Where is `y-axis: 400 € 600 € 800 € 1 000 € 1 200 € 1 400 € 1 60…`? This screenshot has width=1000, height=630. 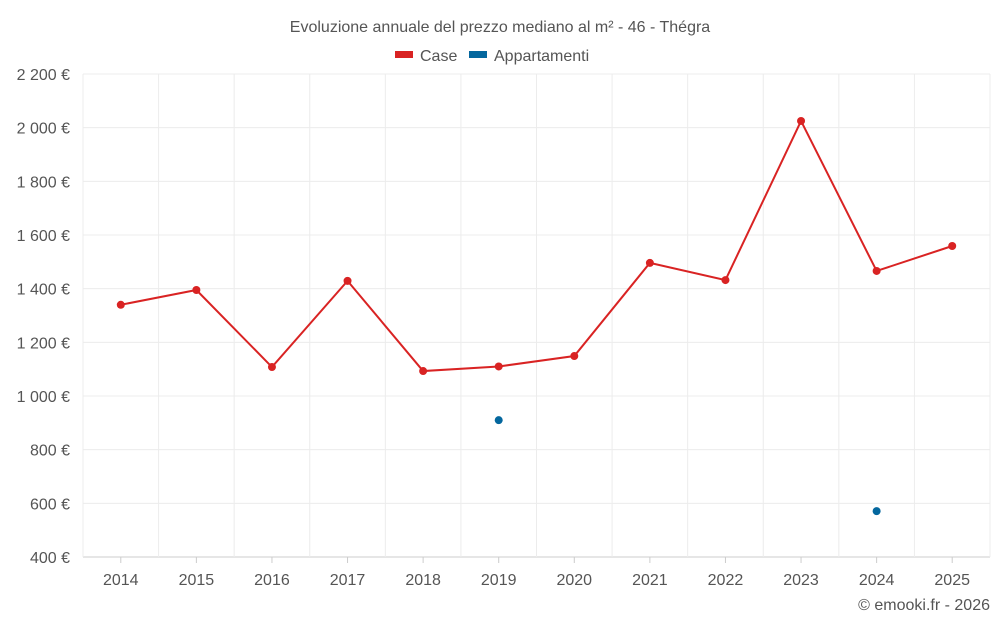
y-axis: 400 € 600 € 800 € 1 000 € 1 200 € 1 400 € 1 60… is located at coordinates (43, 317).